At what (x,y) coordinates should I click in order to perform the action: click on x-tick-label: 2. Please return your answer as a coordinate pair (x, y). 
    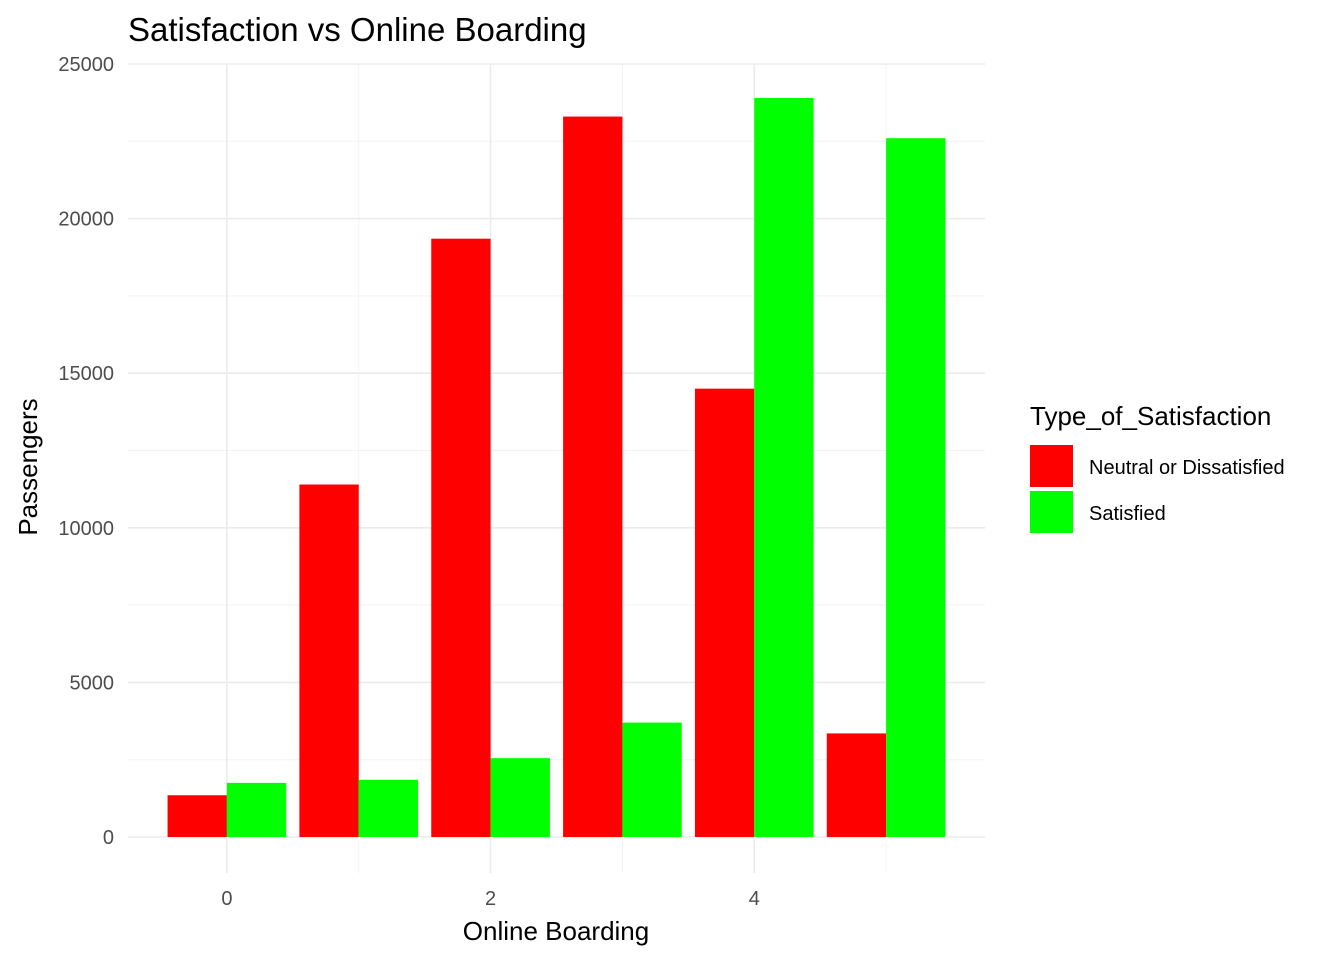
    Looking at the image, I should click on (490, 899).